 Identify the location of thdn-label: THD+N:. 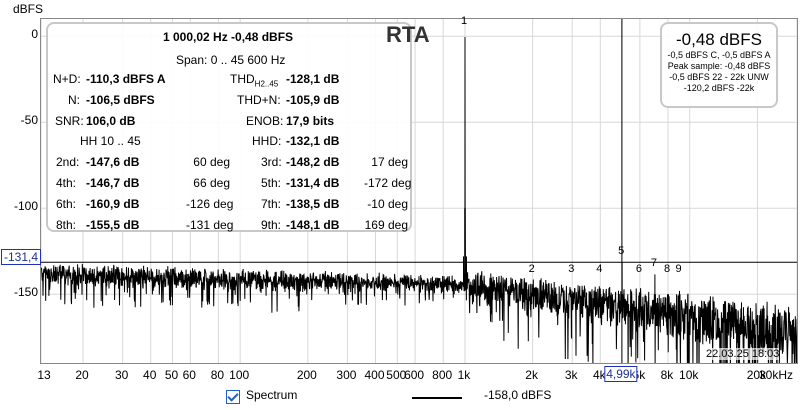
(259, 100).